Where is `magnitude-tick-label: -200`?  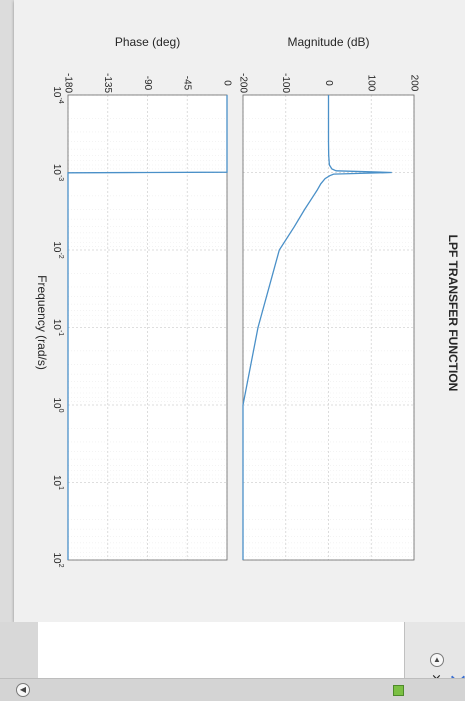 magnitude-tick-label: -200 is located at coordinates (242, 83).